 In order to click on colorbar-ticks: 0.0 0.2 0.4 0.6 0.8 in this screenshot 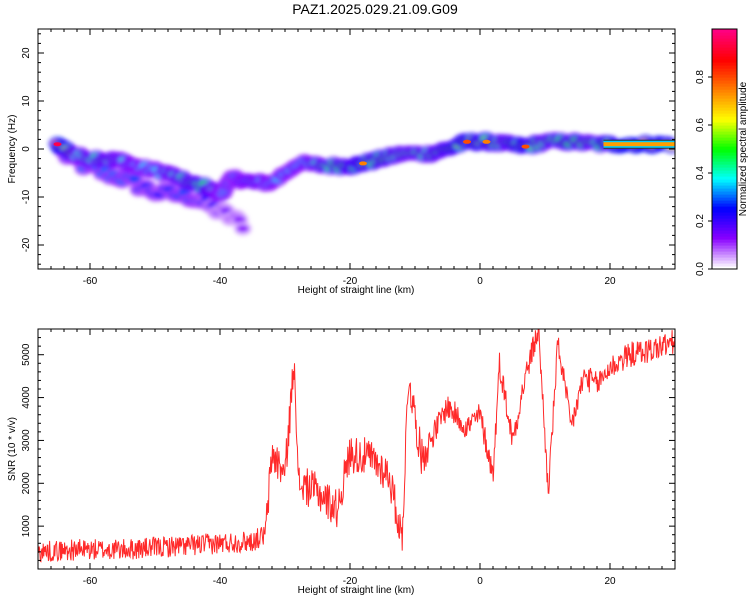, I will do `click(703, 173)`.